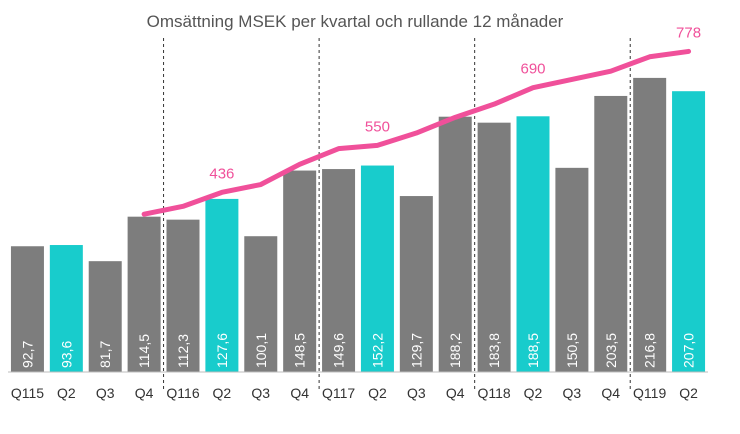 The height and width of the screenshot is (434, 740). Describe the element at coordinates (416, 350) in the screenshot. I see `bar-value-label: 129,7` at that location.